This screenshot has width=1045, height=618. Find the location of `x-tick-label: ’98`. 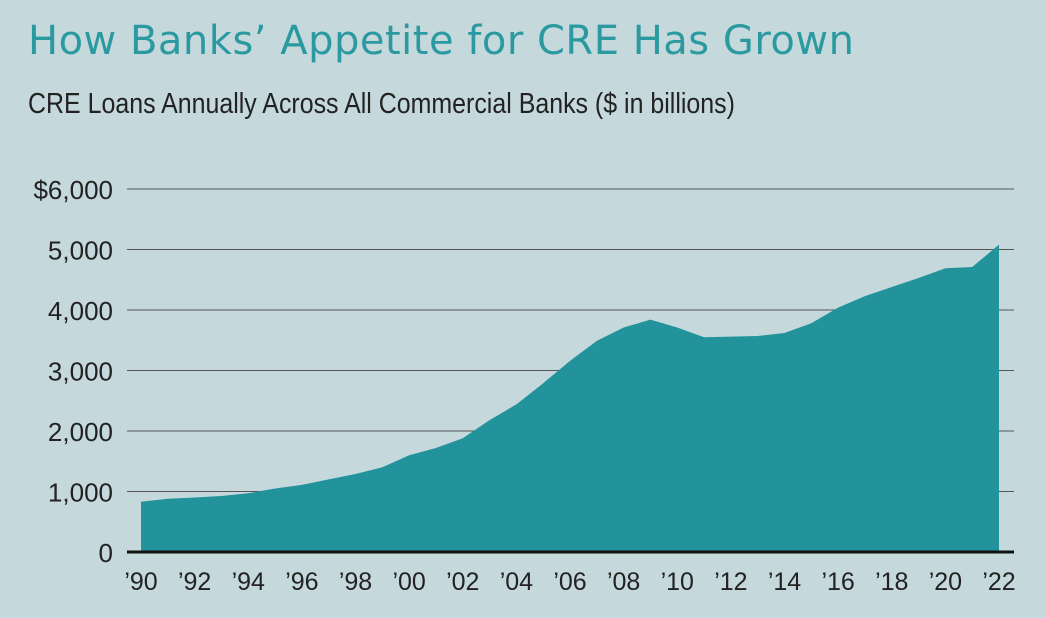

x-tick-label: ’98 is located at coordinates (355, 582).